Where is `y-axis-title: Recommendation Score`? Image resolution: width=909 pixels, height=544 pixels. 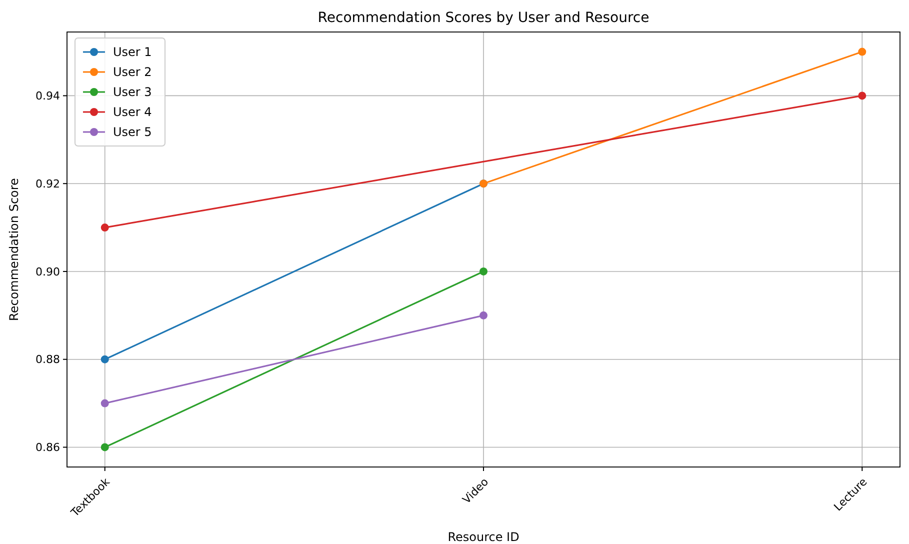
y-axis-title: Recommendation Score is located at coordinates (14, 249).